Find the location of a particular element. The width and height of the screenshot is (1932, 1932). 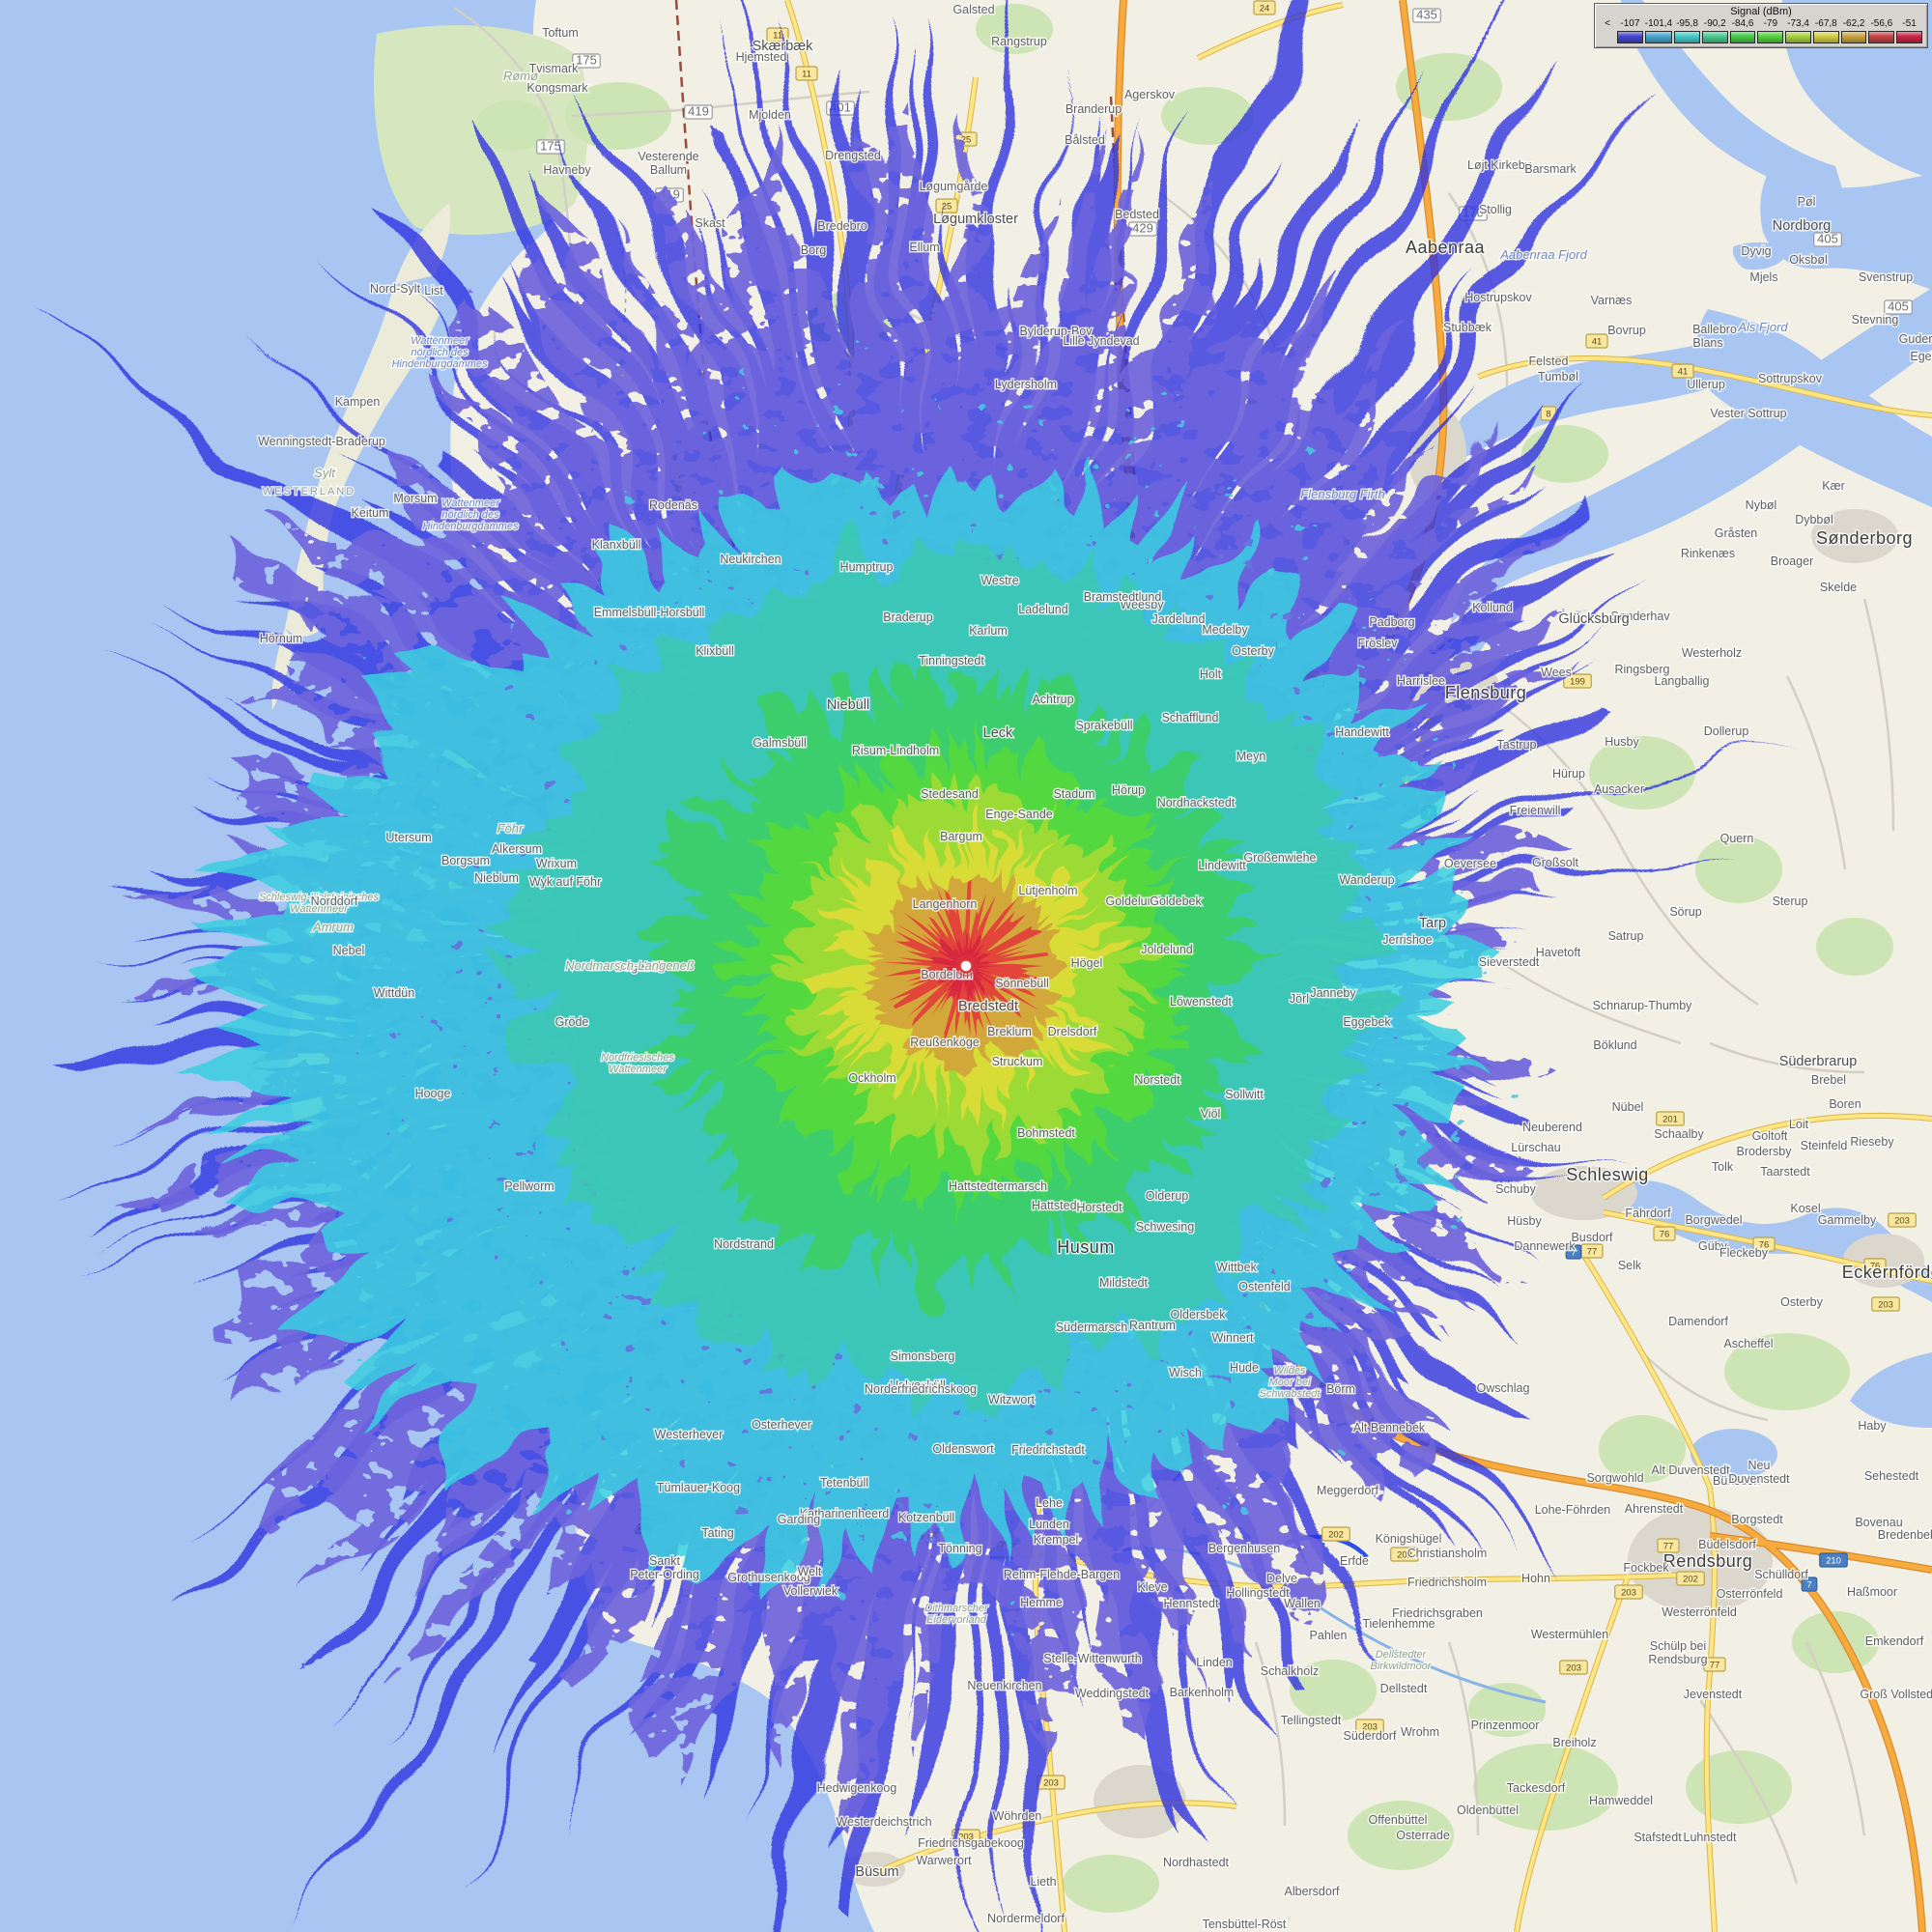

map-label: Drelsdorf is located at coordinates (1072, 1031).